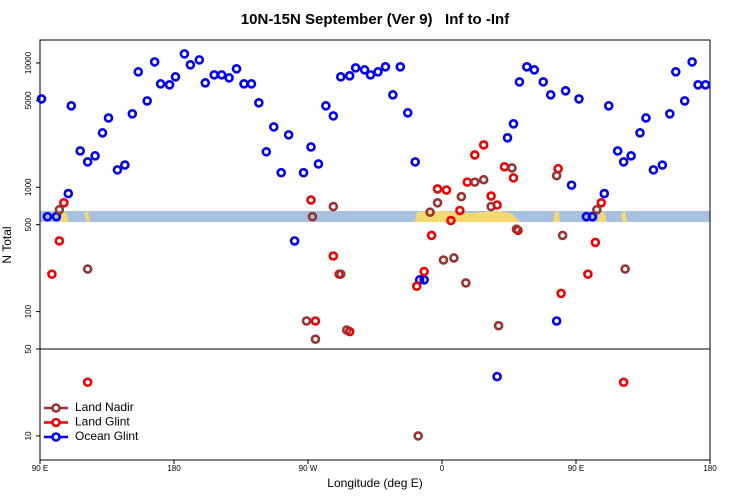 This screenshot has width=750, height=500. What do you see at coordinates (28, 224) in the screenshot?
I see `y-tick-label: 500` at bounding box center [28, 224].